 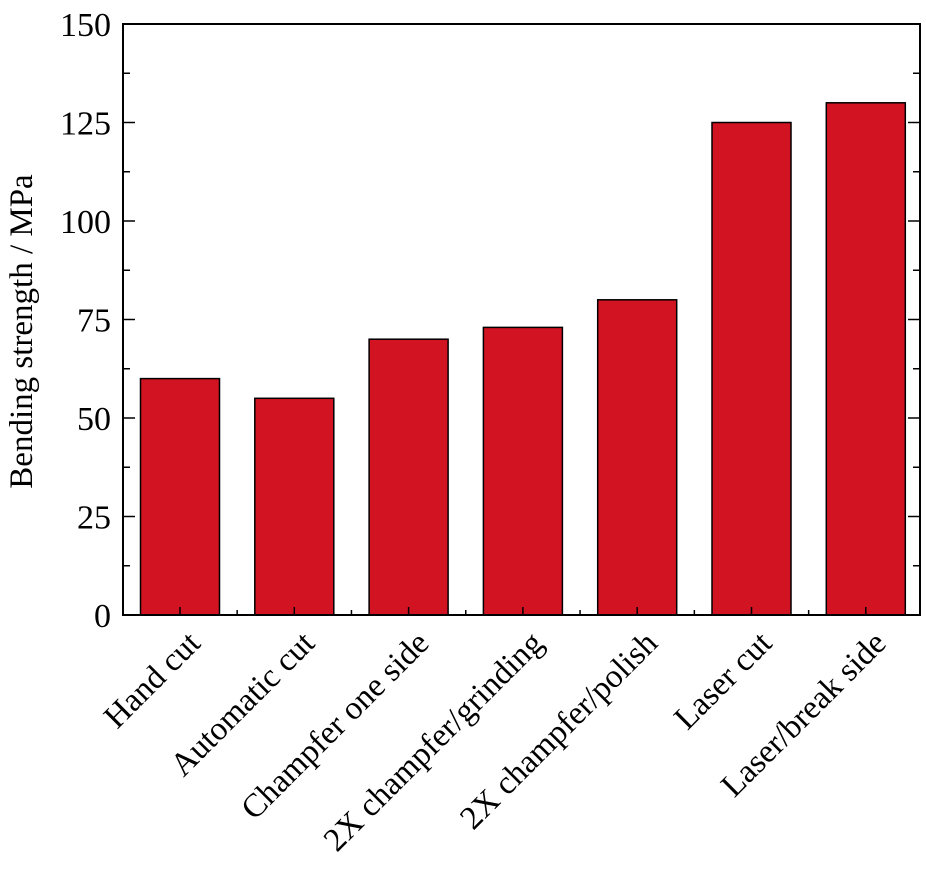 I want to click on y-tick-label-0: 0, so click(x=102, y=616).